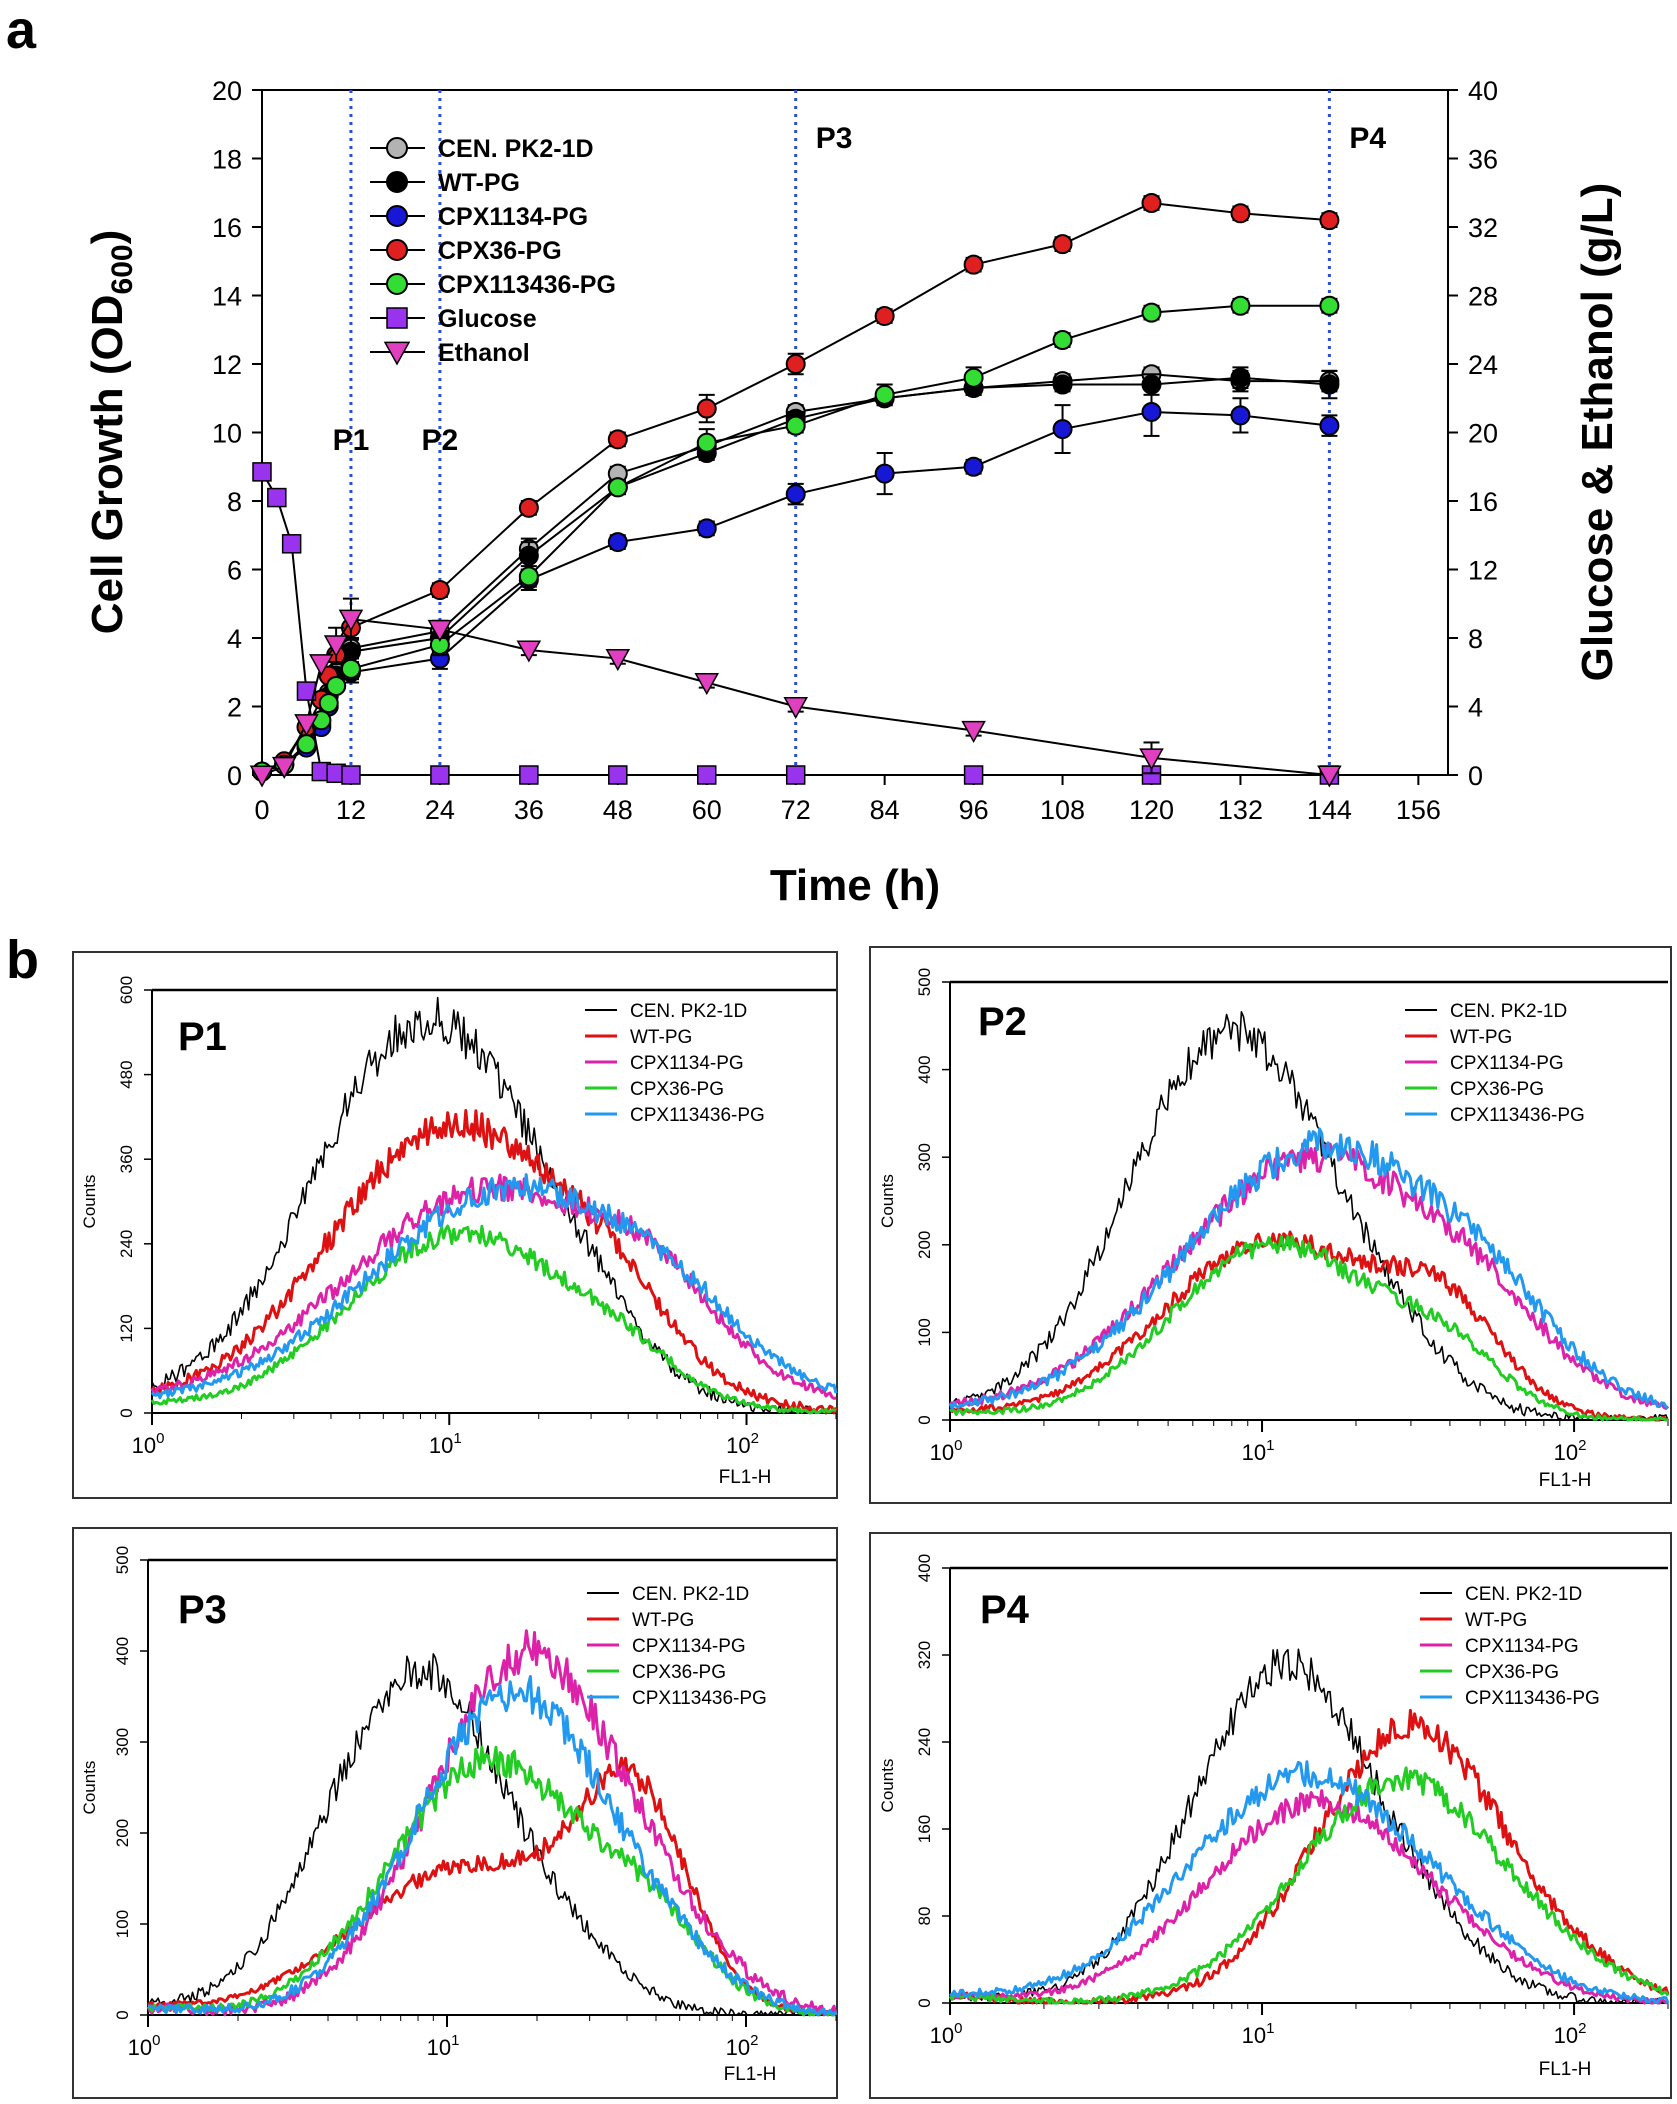 Image resolution: width=1677 pixels, height=2104 pixels. I want to click on y-right-tick-label: 24, so click(1483, 365).